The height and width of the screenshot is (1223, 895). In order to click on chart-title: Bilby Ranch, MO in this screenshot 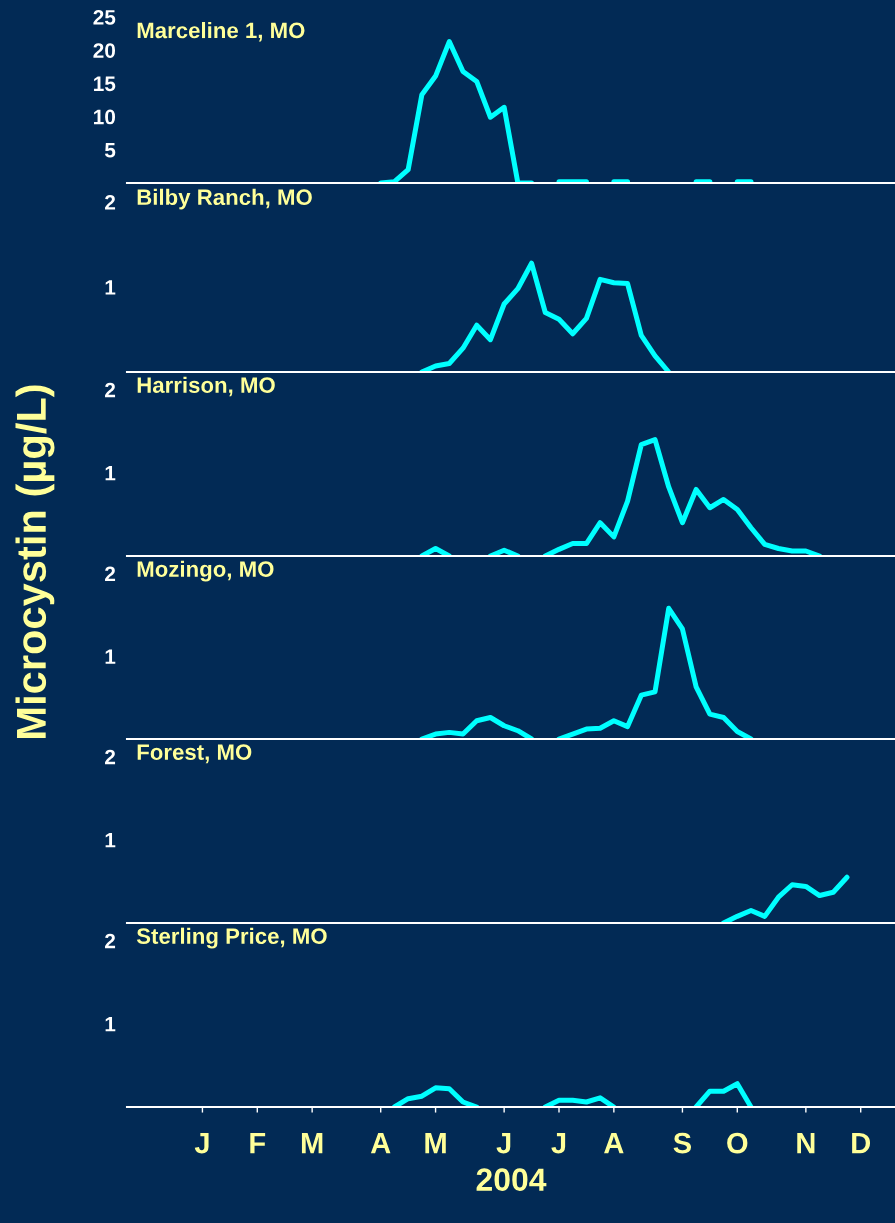, I will do `click(224, 199)`.